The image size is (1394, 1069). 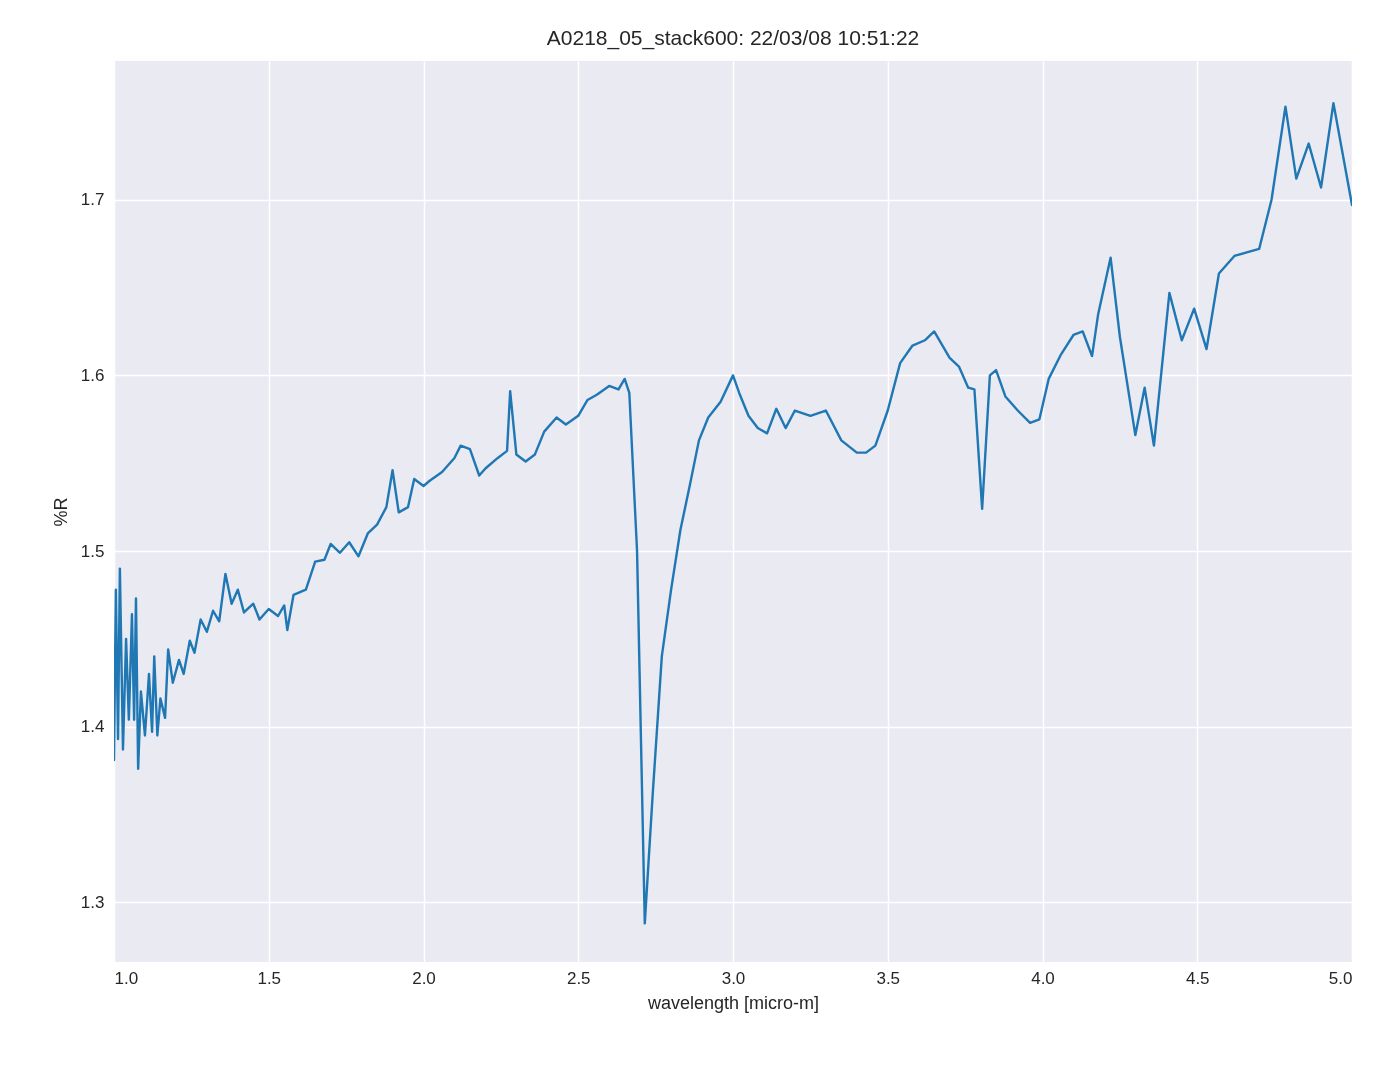 What do you see at coordinates (92, 727) in the screenshot?
I see `y-tick-label: 1.4` at bounding box center [92, 727].